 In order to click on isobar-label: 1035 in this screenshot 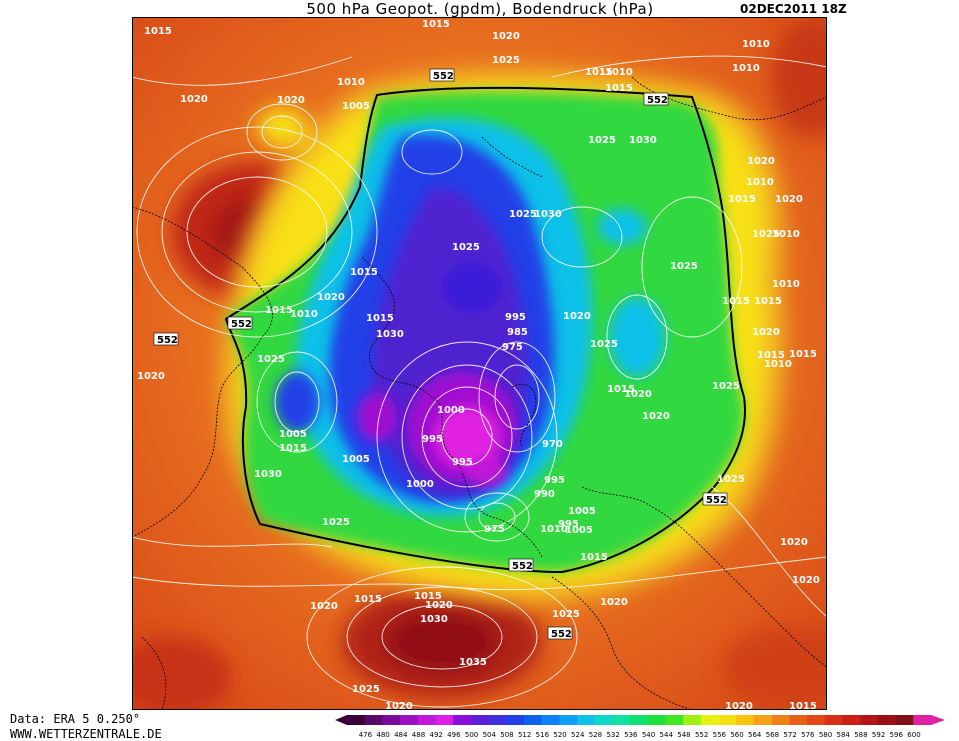, I will do `click(473, 662)`.